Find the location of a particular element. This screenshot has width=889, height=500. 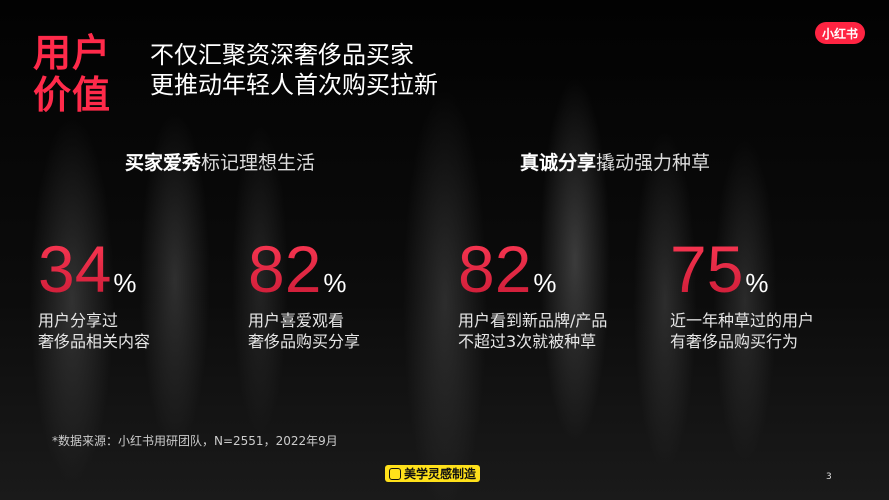

stat-caption: 不超过3次就被种草 is located at coordinates (527, 341).